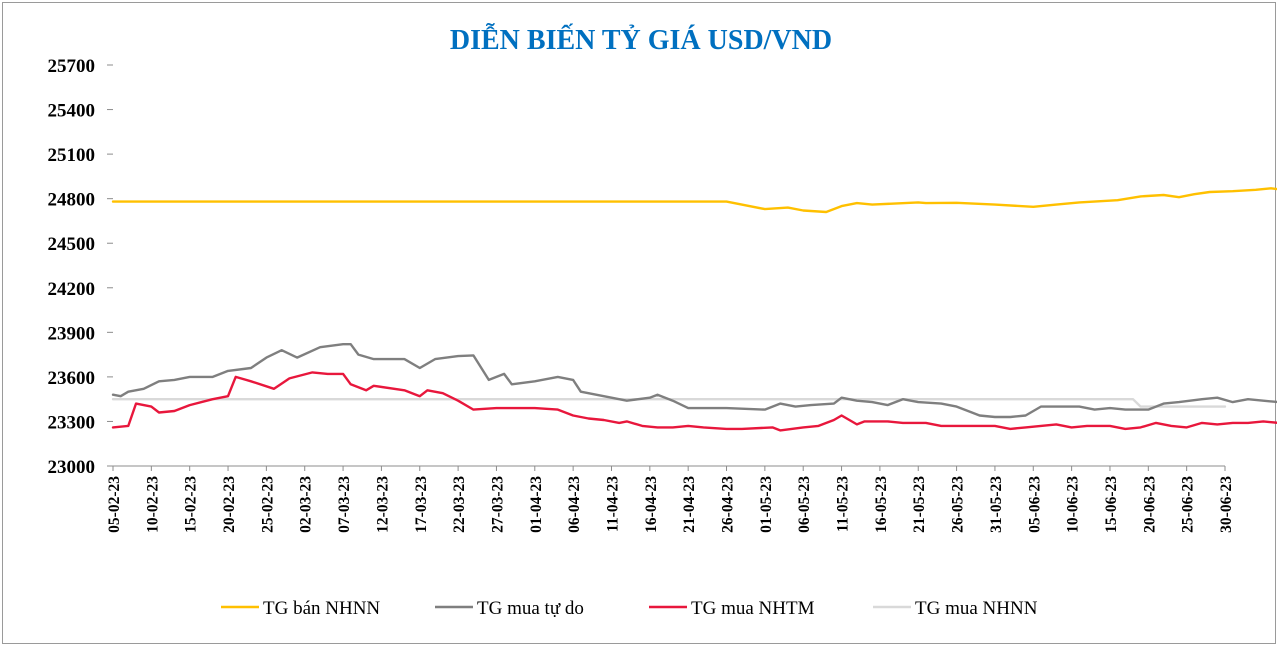 The width and height of the screenshot is (1280, 650). I want to click on x-tick-label: 16-05-23, so click(881, 504).